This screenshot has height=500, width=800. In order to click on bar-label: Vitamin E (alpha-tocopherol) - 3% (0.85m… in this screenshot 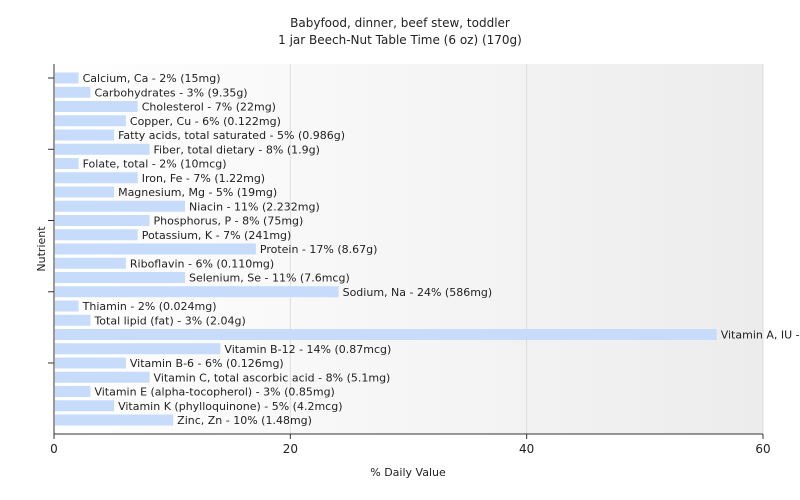, I will do `click(214, 392)`.